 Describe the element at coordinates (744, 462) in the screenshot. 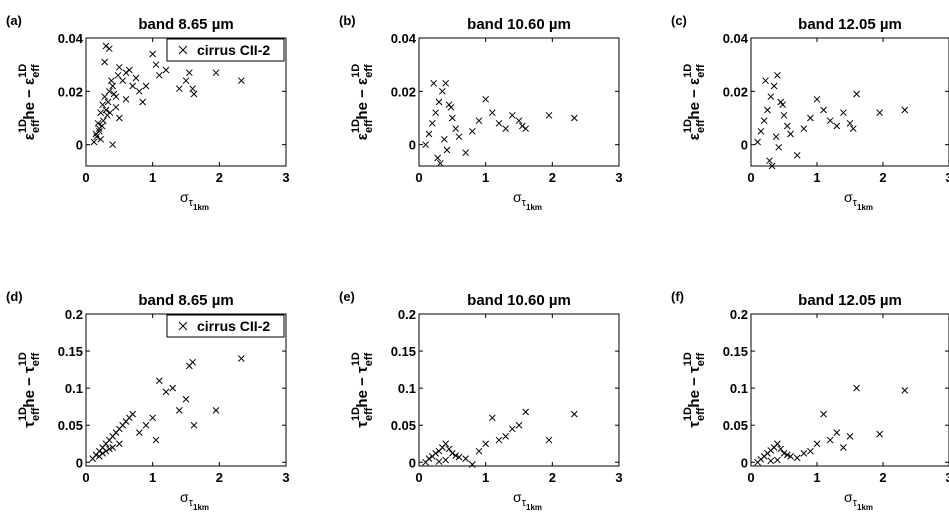

I see `y-tick-label: 0` at that location.